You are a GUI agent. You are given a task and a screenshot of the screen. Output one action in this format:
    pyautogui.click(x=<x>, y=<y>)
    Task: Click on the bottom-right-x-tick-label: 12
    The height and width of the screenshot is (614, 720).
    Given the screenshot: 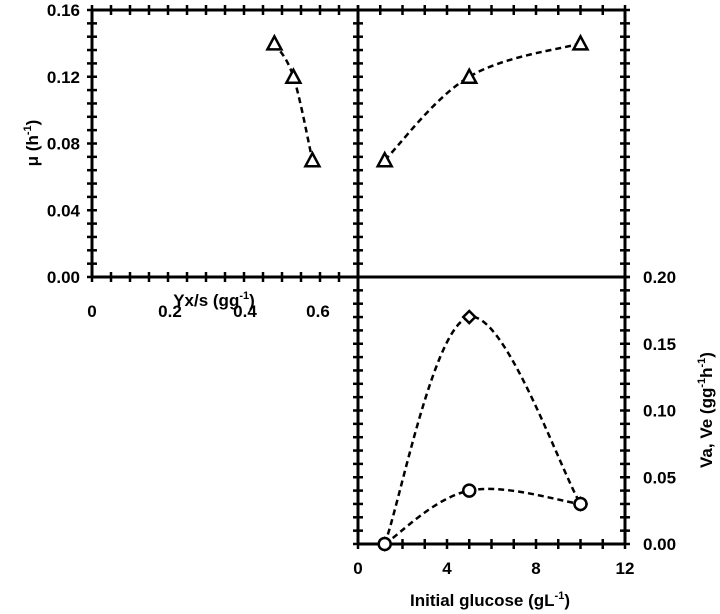 What is the action you would take?
    pyautogui.click(x=625, y=568)
    